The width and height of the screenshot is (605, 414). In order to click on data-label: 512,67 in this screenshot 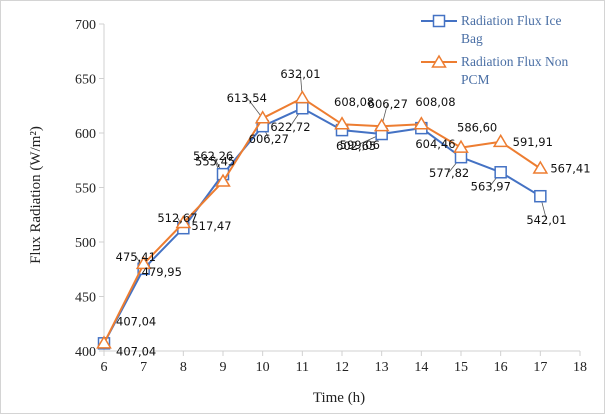, I will do `click(177, 218)`.